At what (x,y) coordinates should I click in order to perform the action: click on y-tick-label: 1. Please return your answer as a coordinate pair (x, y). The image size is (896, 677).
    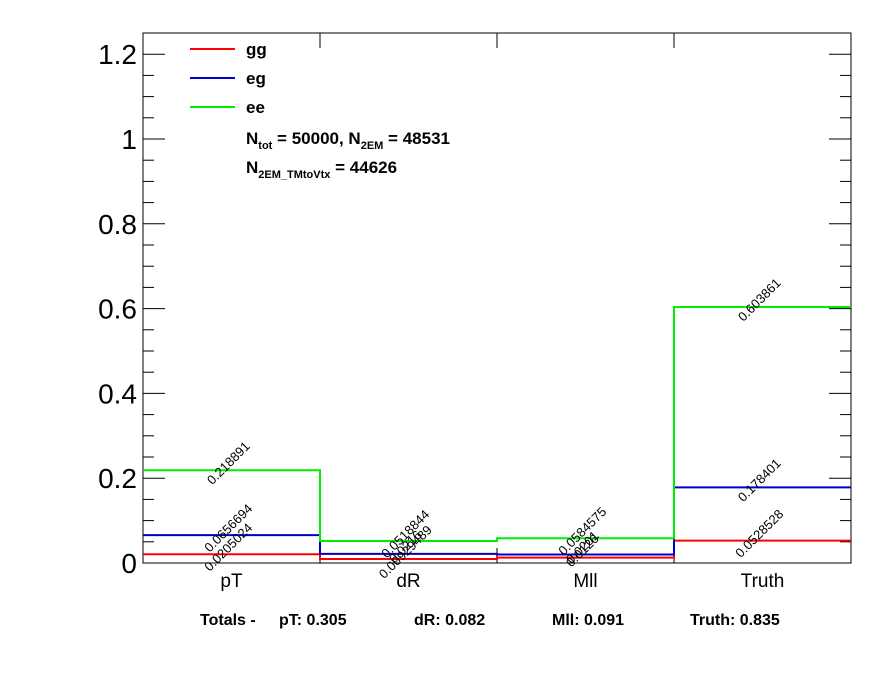
    Looking at the image, I should click on (129, 139).